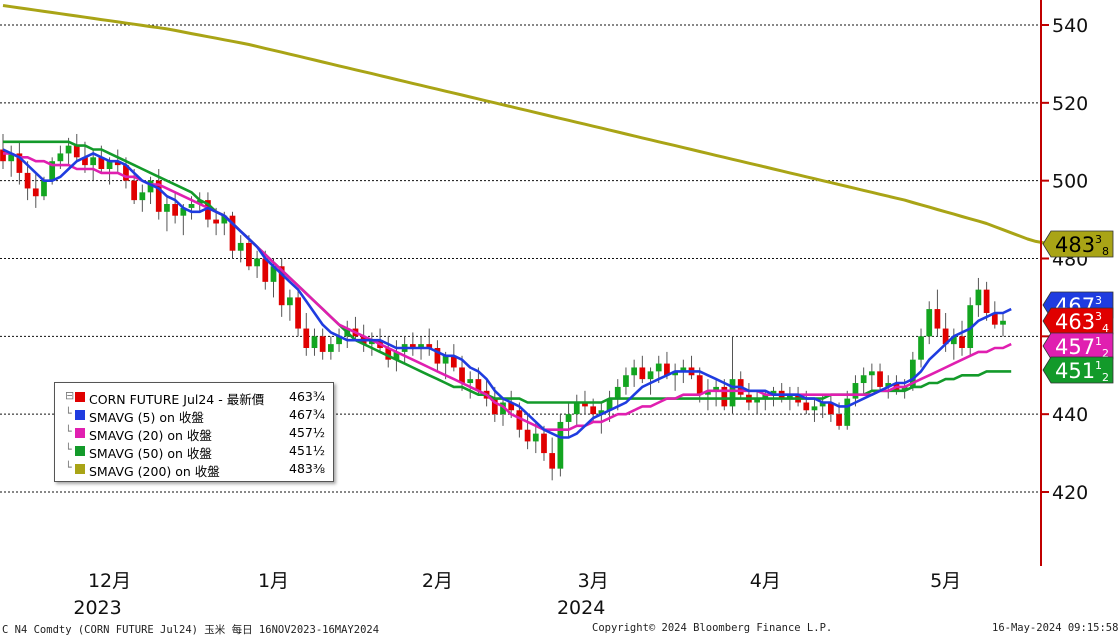 Image resolution: width=1119 pixels, height=638 pixels. What do you see at coordinates (273, 581) in the screenshot?
I see `x-tick-label-1月: 1月` at bounding box center [273, 581].